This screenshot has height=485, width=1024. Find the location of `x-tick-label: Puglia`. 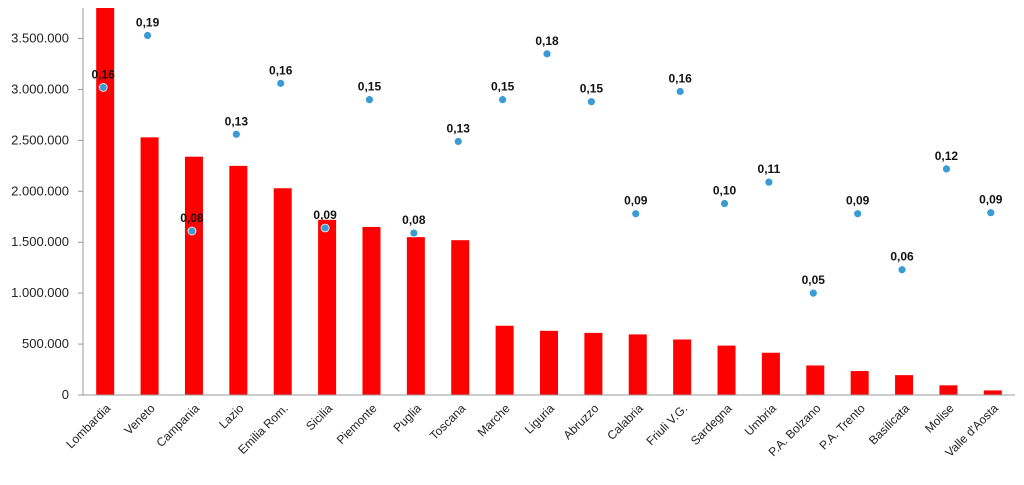

x-tick-label: Puglia is located at coordinates (407, 418).